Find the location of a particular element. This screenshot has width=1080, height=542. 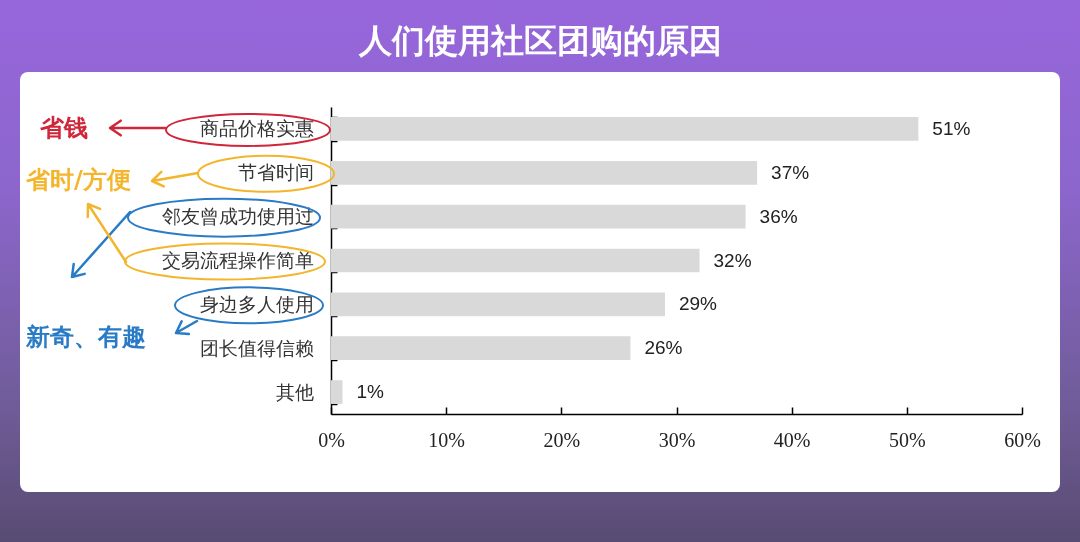

x-tick-label: 50% is located at coordinates (907, 439).